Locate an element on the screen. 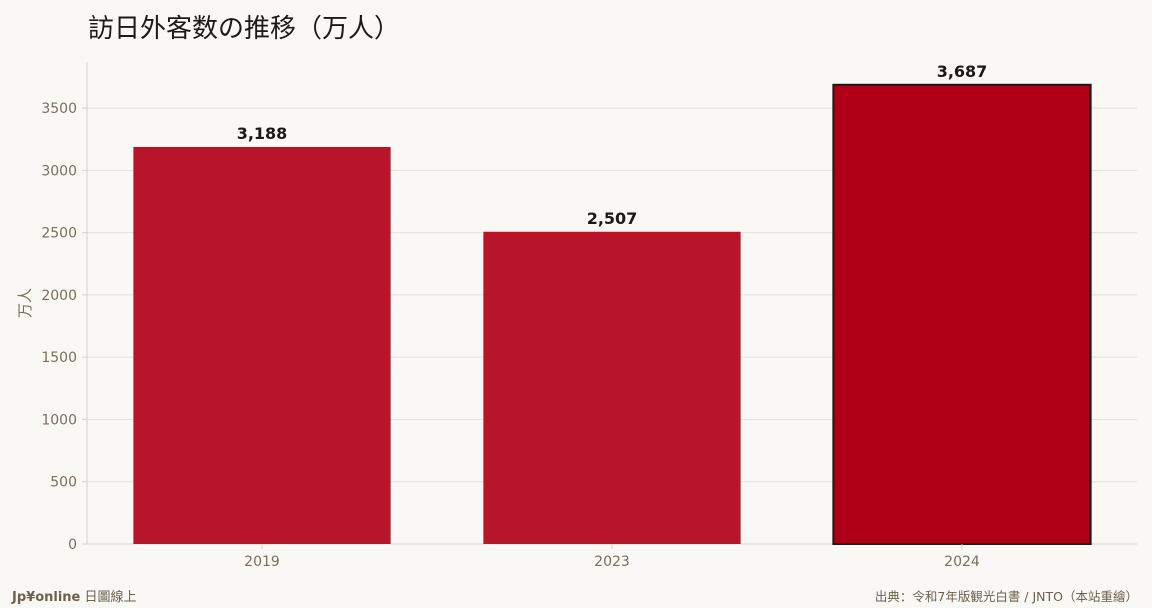 Image resolution: width=1152 pixels, height=608 pixels. y-tick-label: 3500 is located at coordinates (59, 109).